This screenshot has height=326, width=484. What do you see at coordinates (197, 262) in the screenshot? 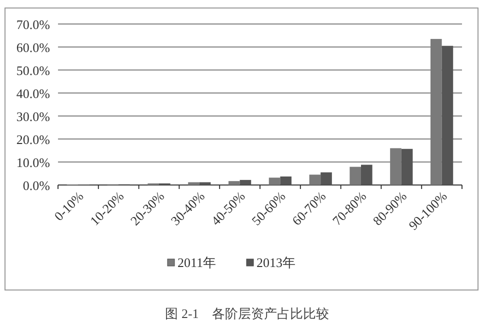
I see `legend-label: 2011年` at bounding box center [197, 262].